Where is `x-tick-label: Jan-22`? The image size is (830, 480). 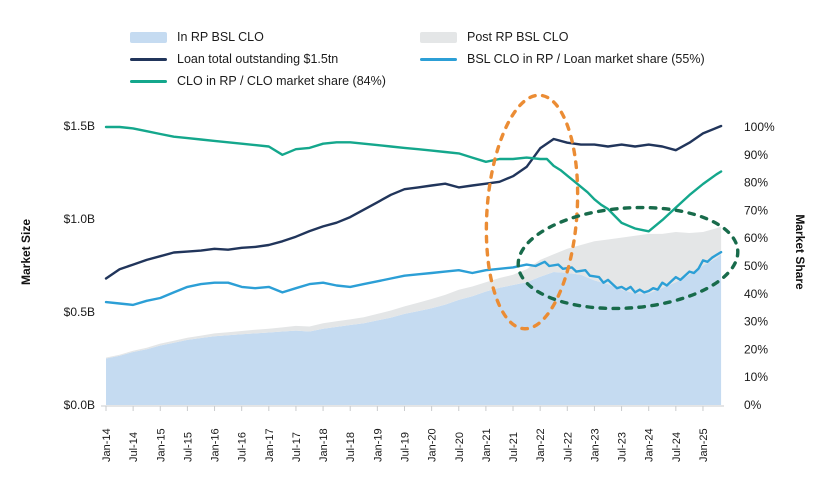
x-tick-label: Jan-22 is located at coordinates (541, 445).